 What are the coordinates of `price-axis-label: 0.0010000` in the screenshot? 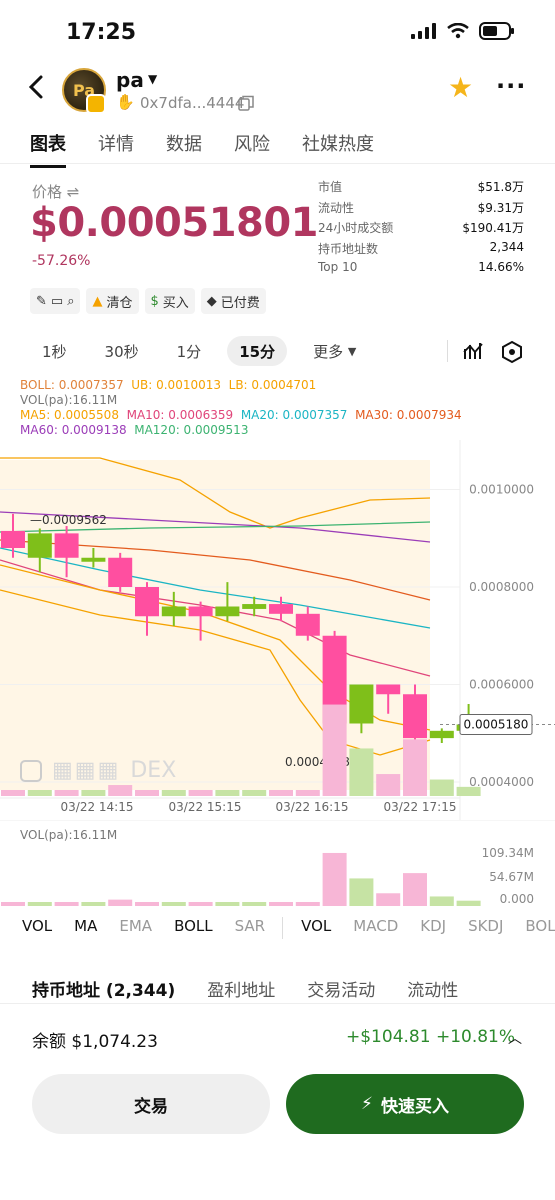 It's located at (501, 490).